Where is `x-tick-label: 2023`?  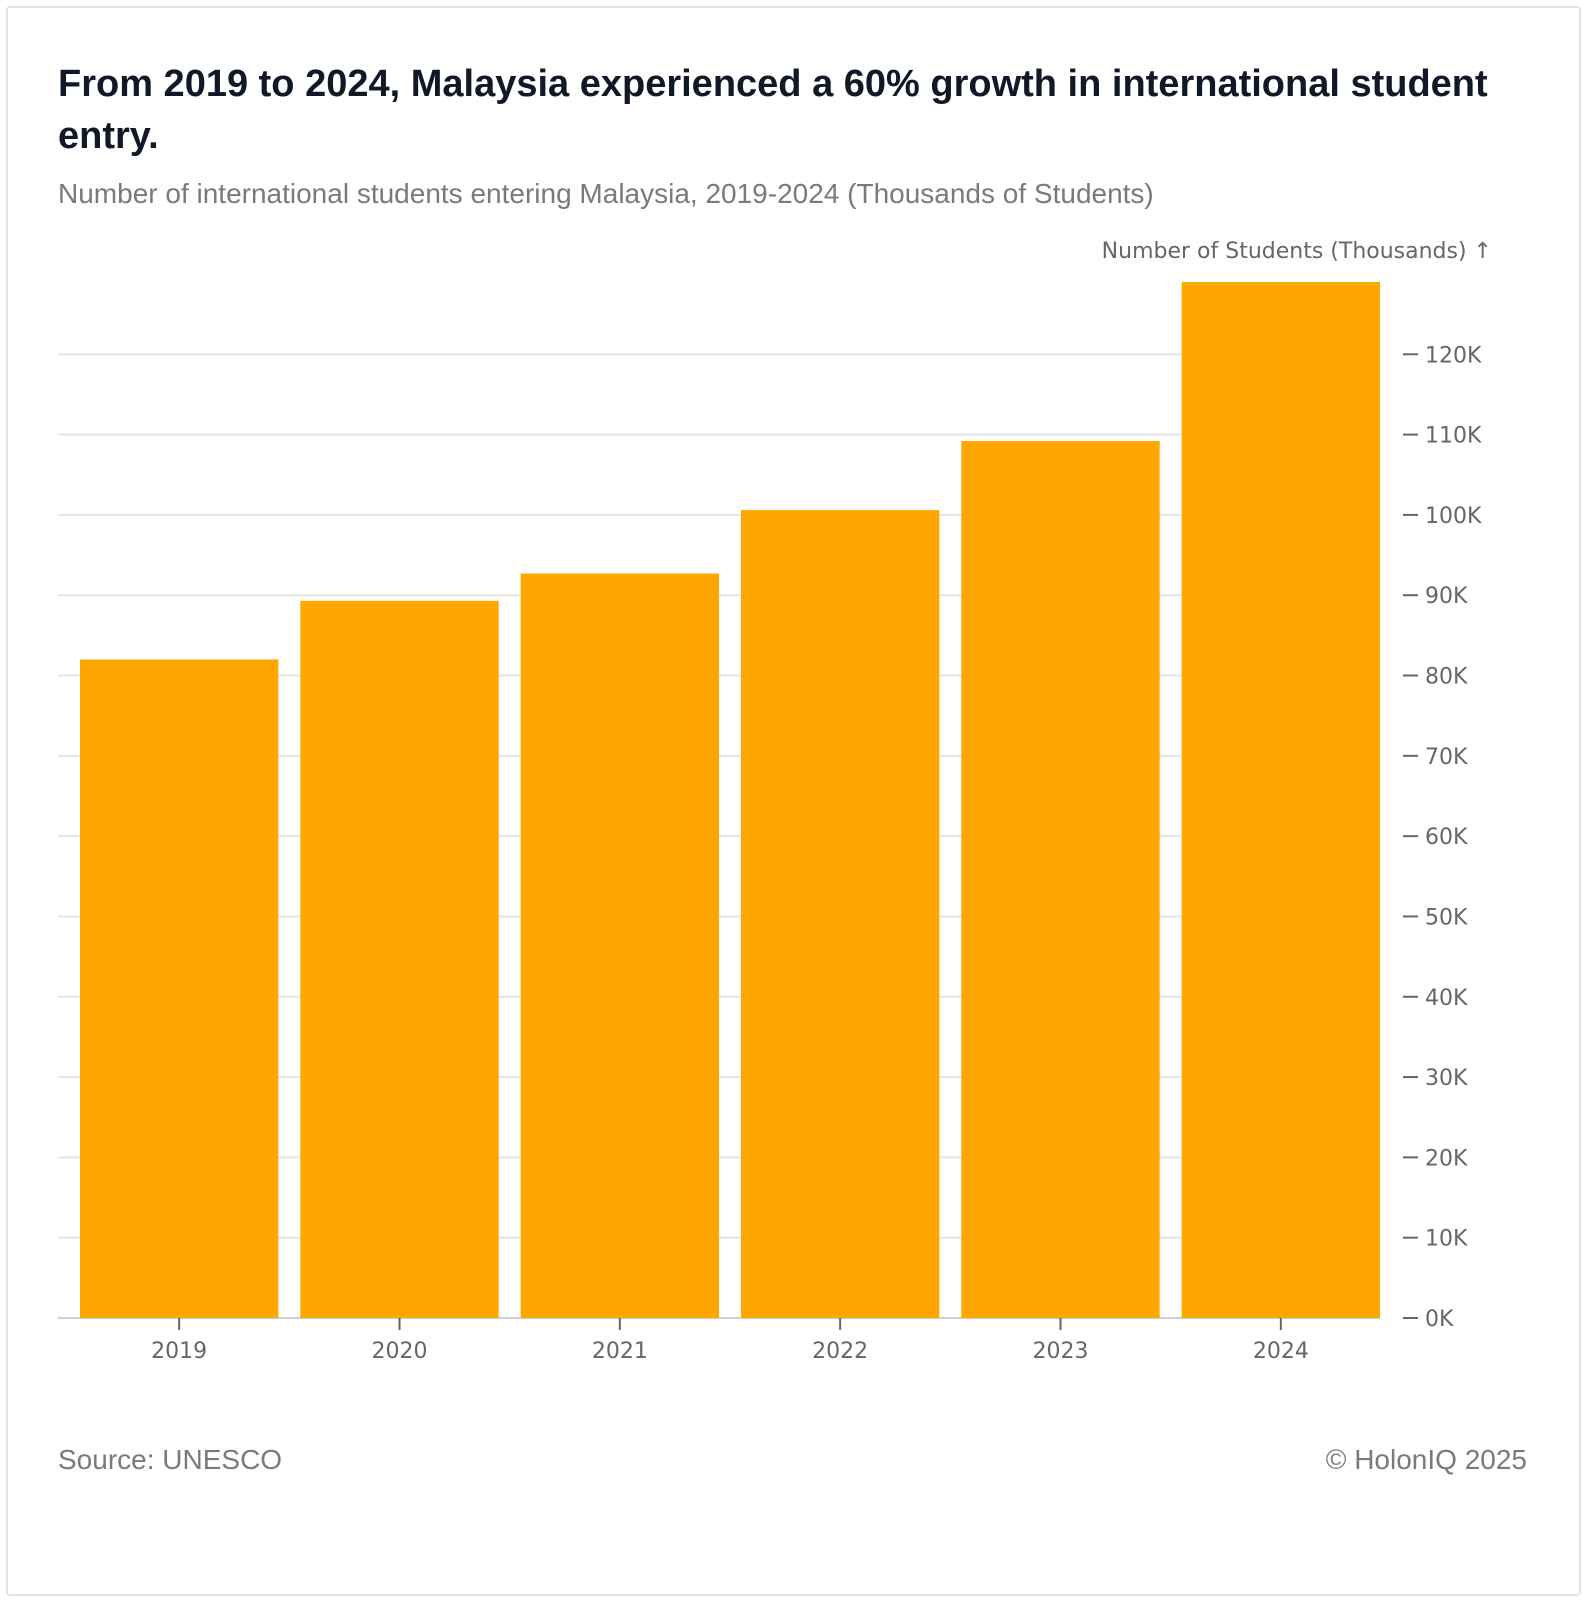
x-tick-label: 2023 is located at coordinates (1061, 1351).